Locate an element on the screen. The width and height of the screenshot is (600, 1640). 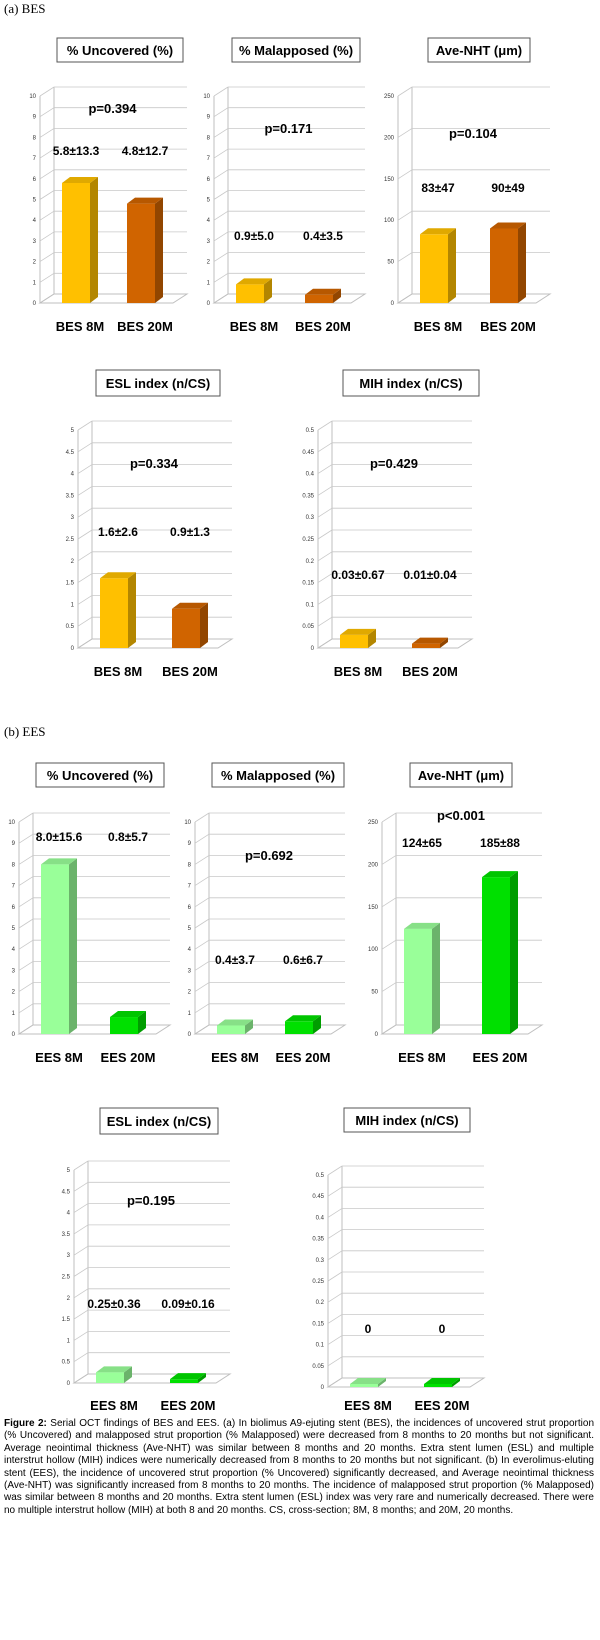
data-label: 1.6±2.6 is located at coordinates (118, 532).